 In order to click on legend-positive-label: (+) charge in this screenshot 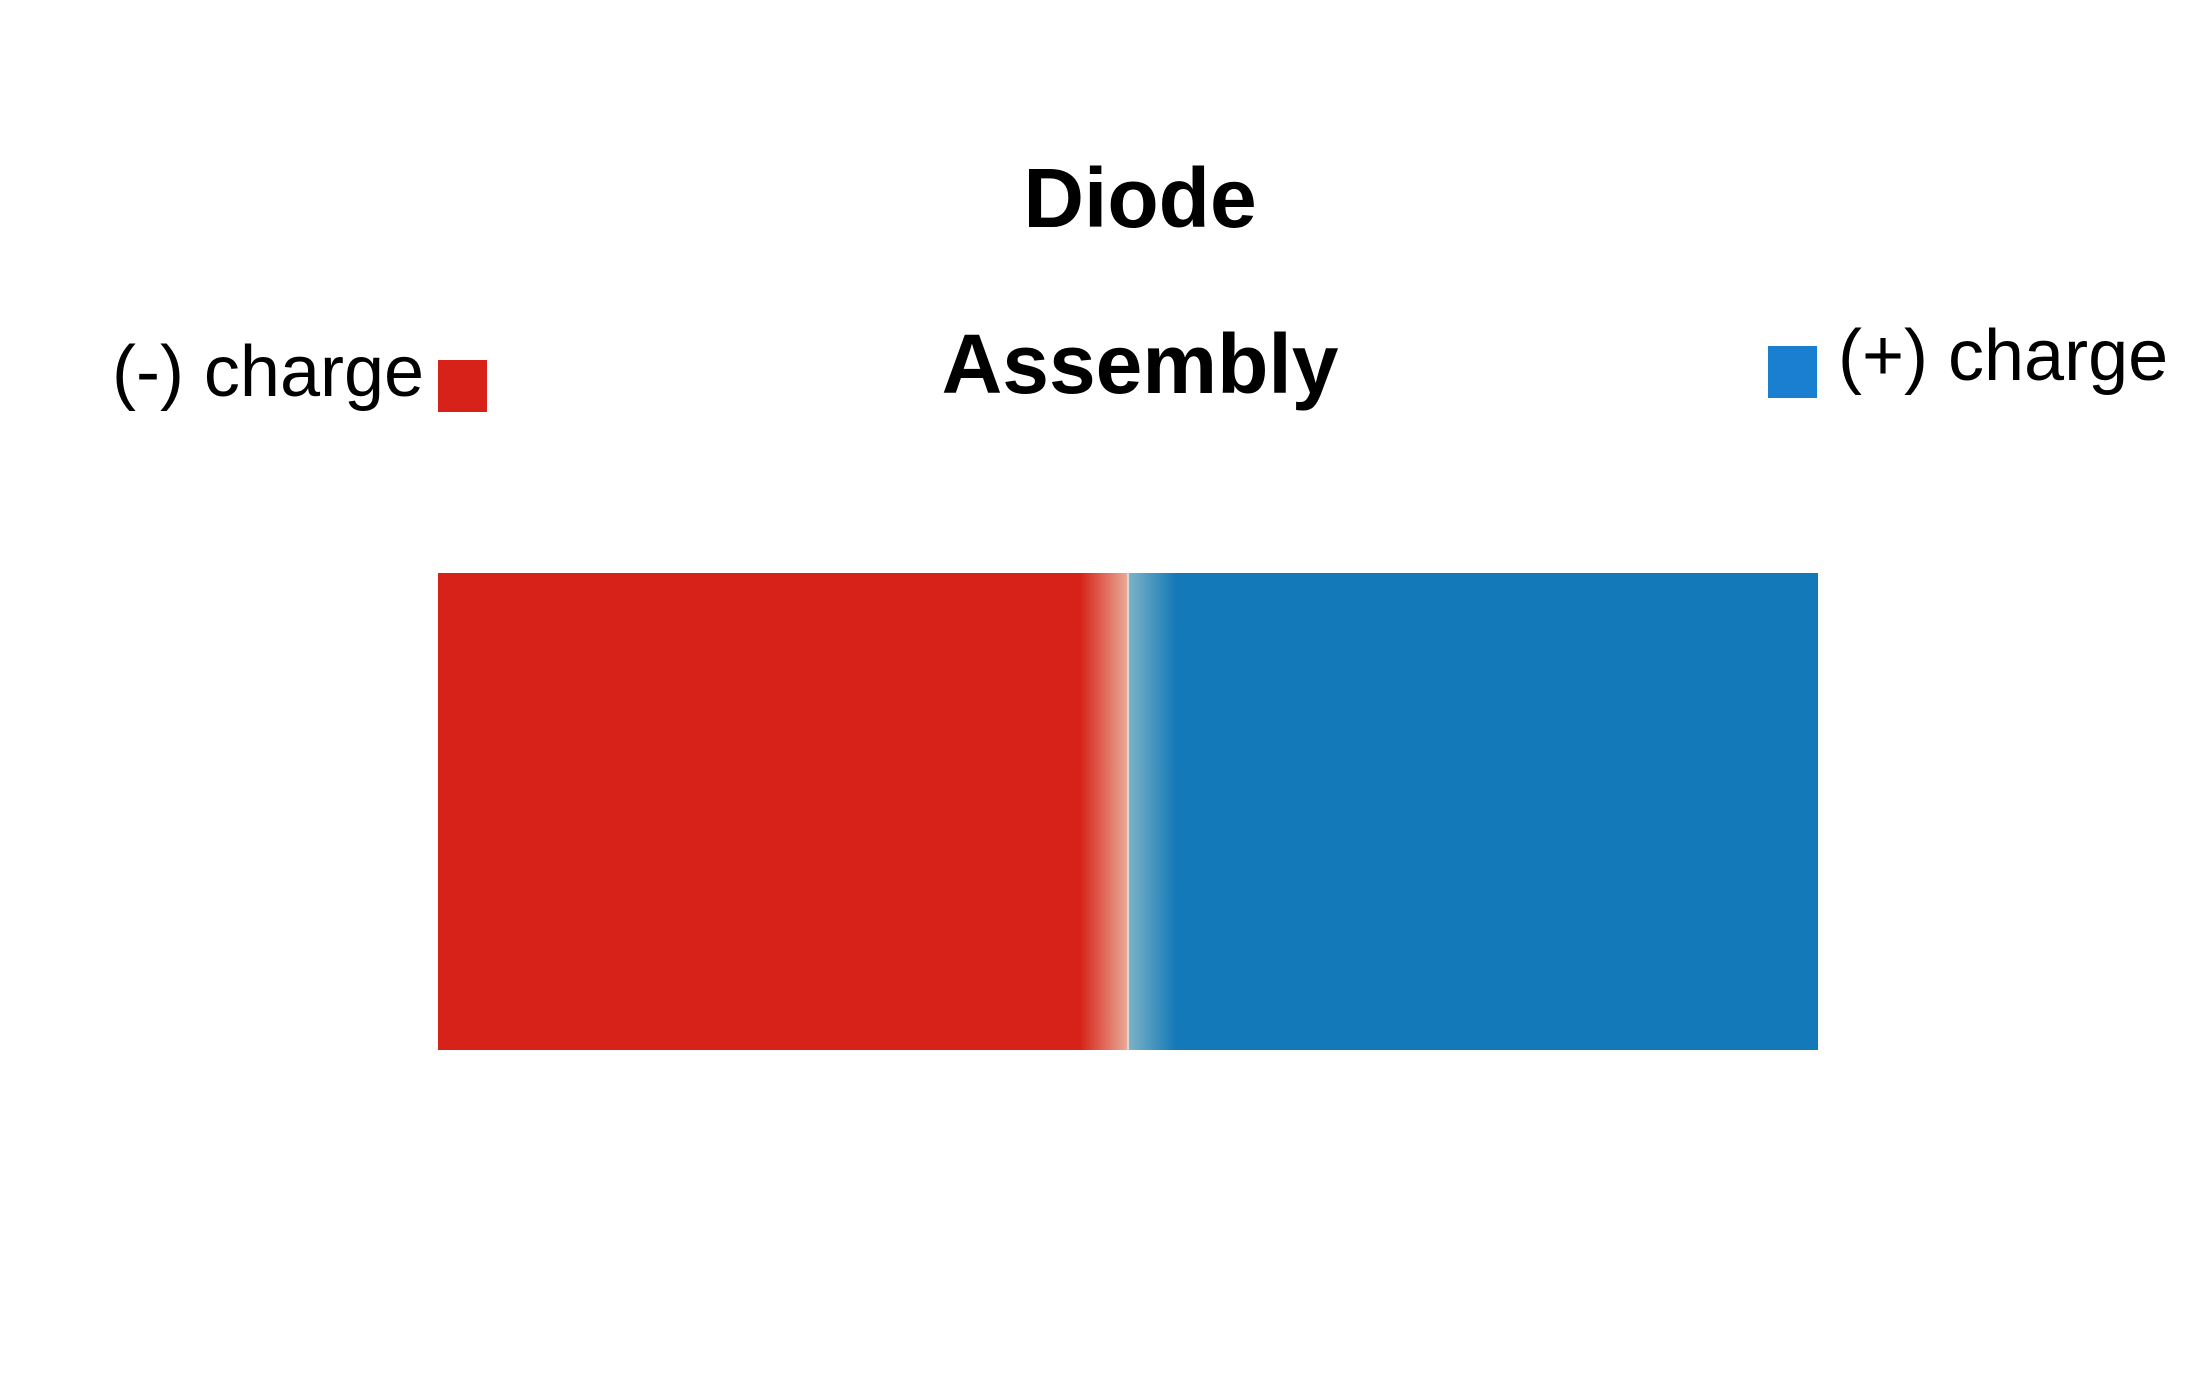, I will do `click(2003, 356)`.